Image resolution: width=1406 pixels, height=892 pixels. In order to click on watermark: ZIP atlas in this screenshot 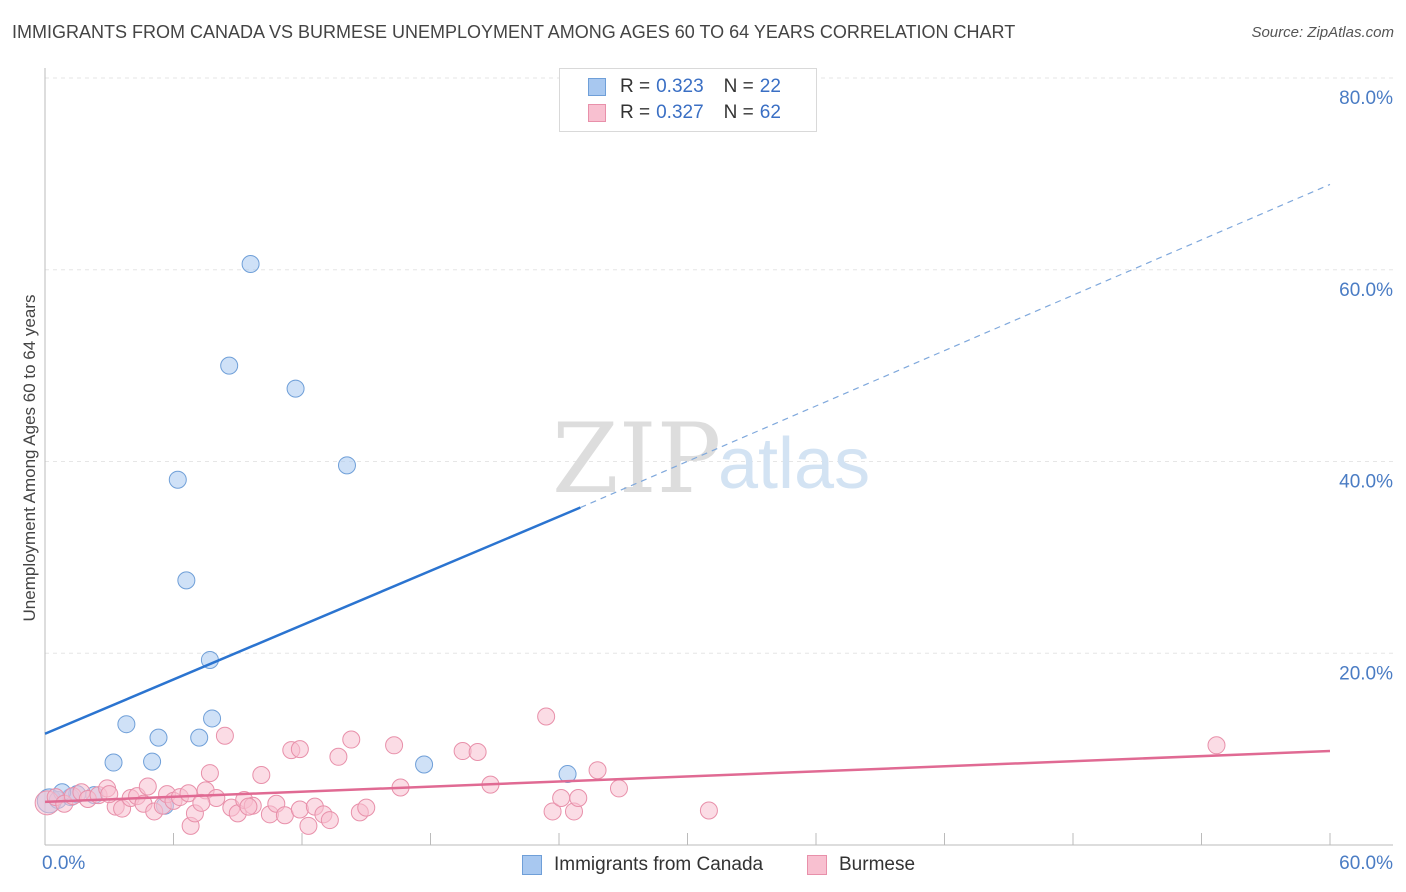, I will do `click(711, 459)`.